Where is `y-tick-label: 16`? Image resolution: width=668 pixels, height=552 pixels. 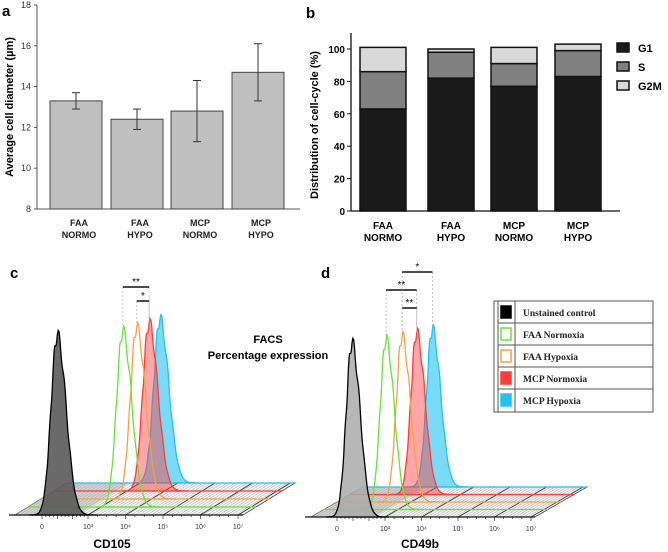 y-tick-label: 16 is located at coordinates (26, 46).